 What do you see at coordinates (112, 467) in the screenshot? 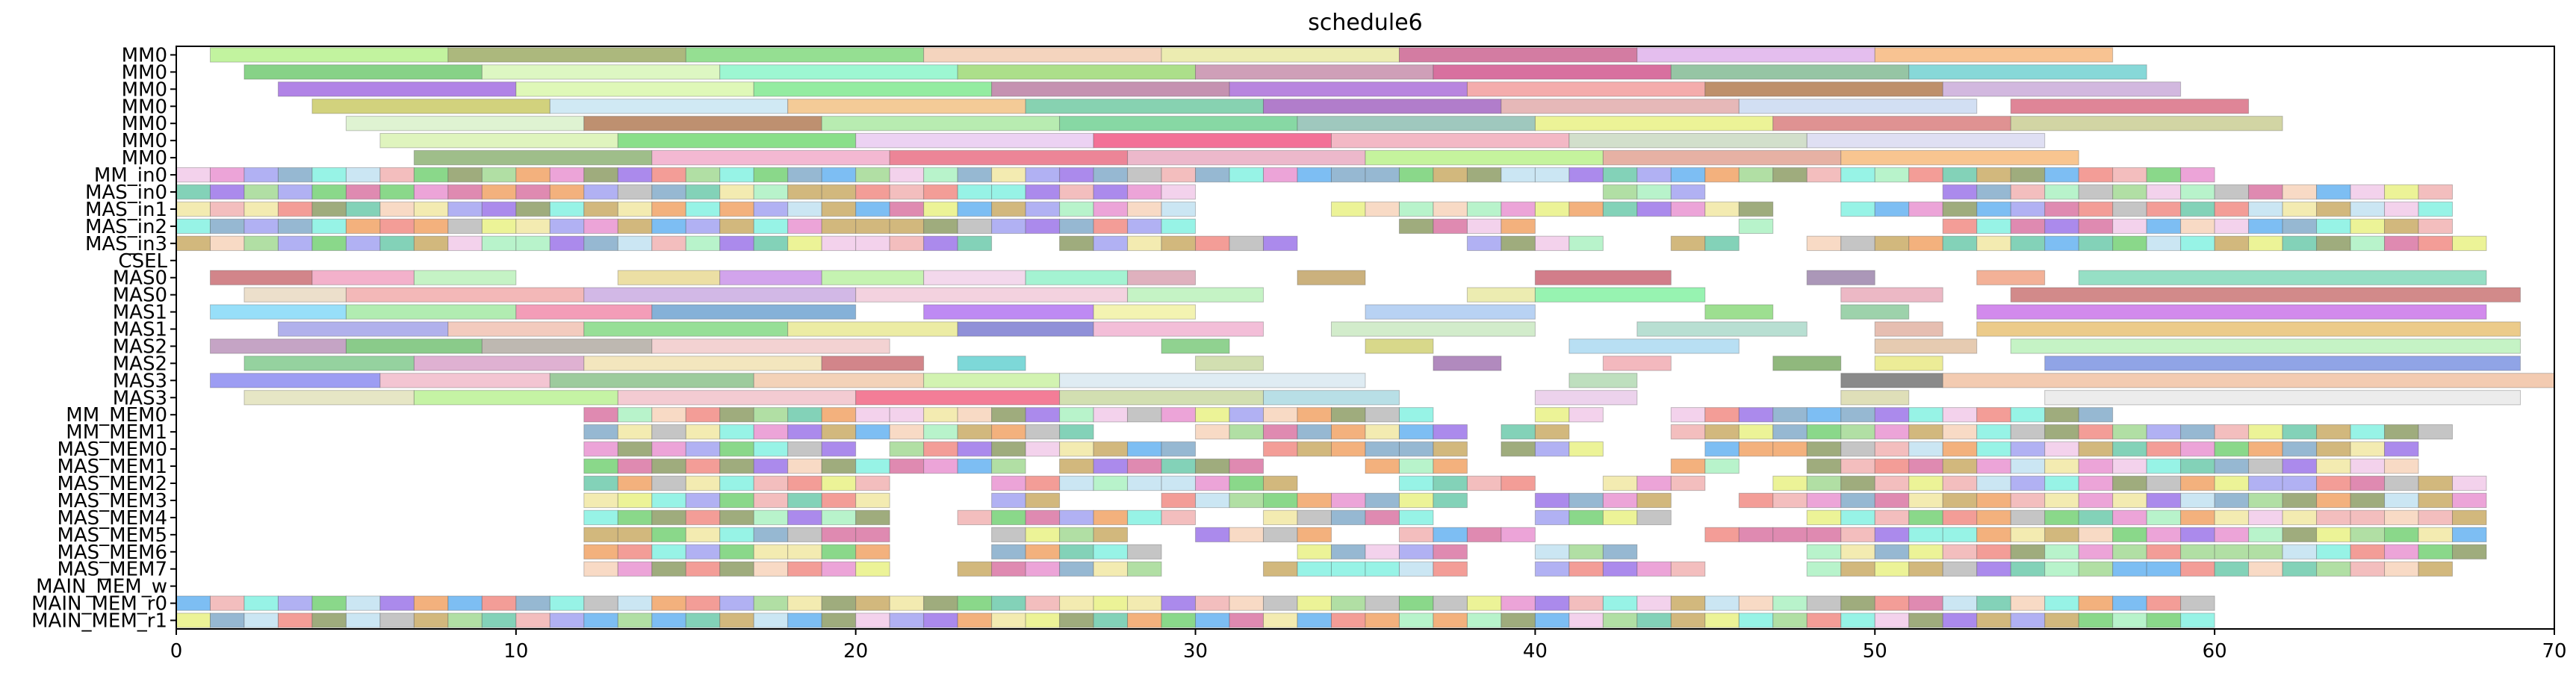
I see `y-tick-label: MAS_MEM1` at bounding box center [112, 467].